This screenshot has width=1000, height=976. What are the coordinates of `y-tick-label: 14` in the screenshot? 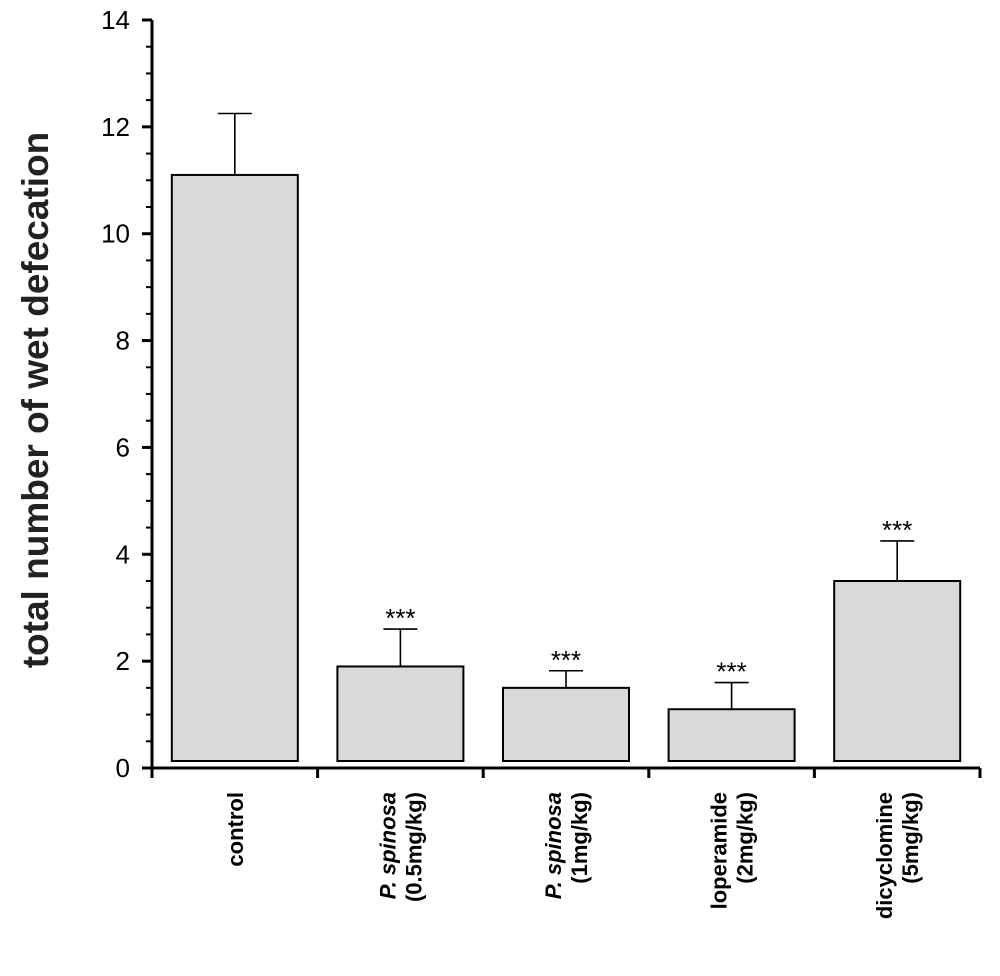 It's located at (115, 20).